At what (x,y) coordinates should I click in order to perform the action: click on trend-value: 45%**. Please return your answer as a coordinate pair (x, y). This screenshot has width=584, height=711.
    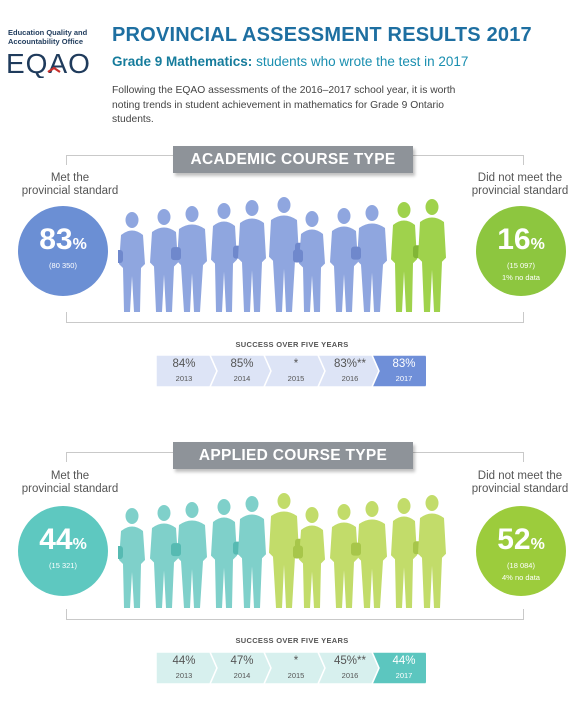
    Looking at the image, I should click on (350, 661).